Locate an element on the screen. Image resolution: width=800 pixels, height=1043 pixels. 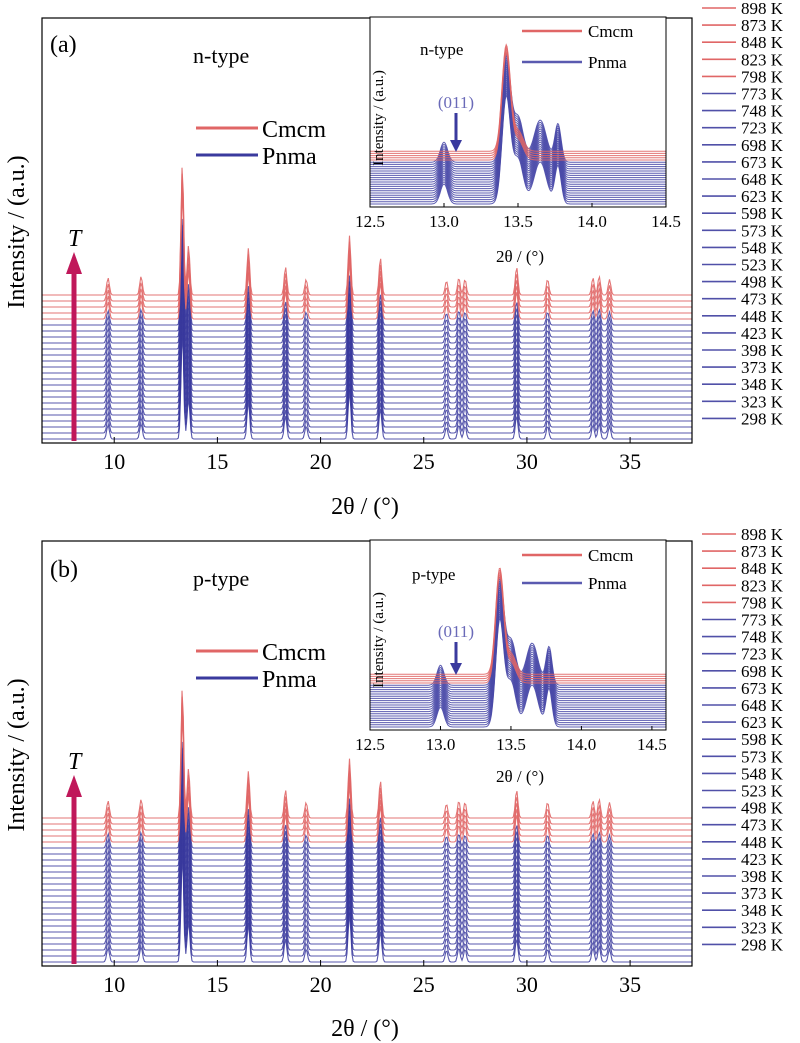
temperature-legend-label: 498 K is located at coordinates (762, 282).